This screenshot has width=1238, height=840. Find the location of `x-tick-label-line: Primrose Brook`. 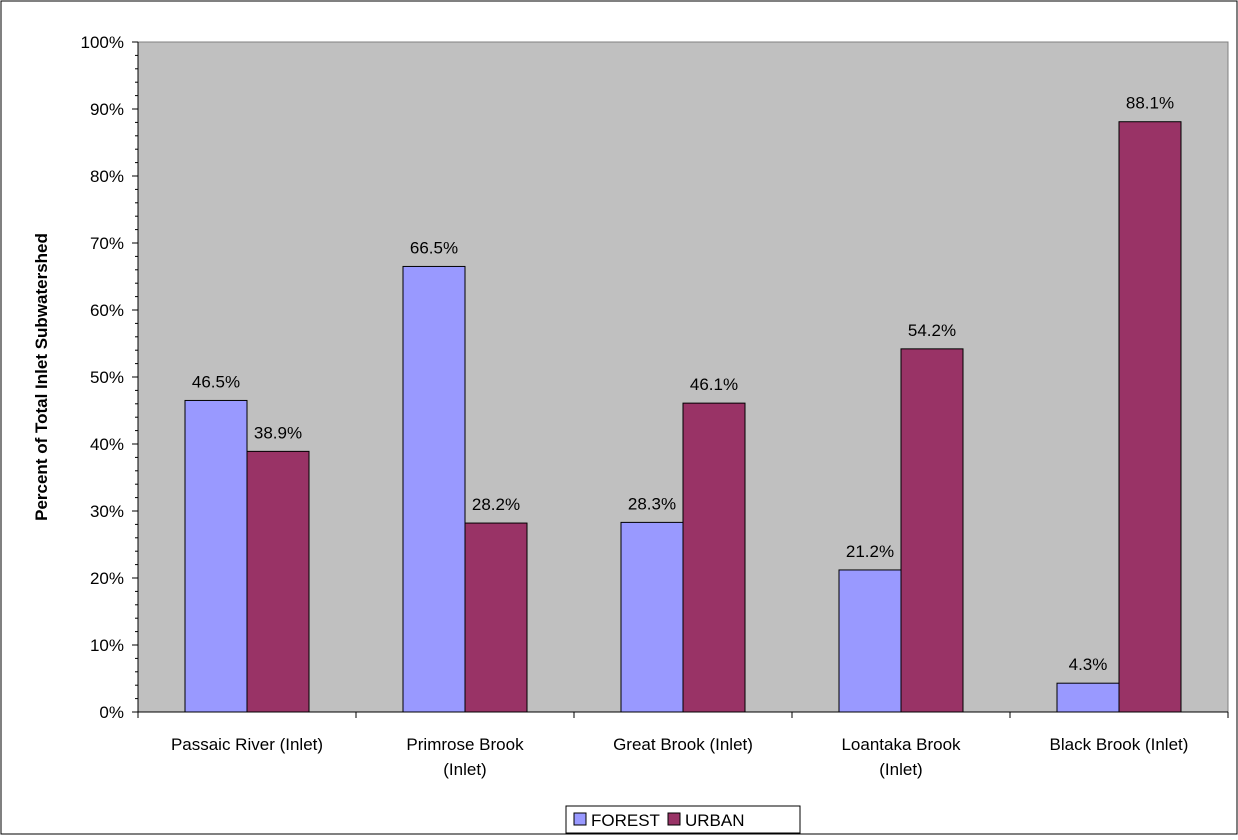

x-tick-label-line: Primrose Brook is located at coordinates (465, 744).